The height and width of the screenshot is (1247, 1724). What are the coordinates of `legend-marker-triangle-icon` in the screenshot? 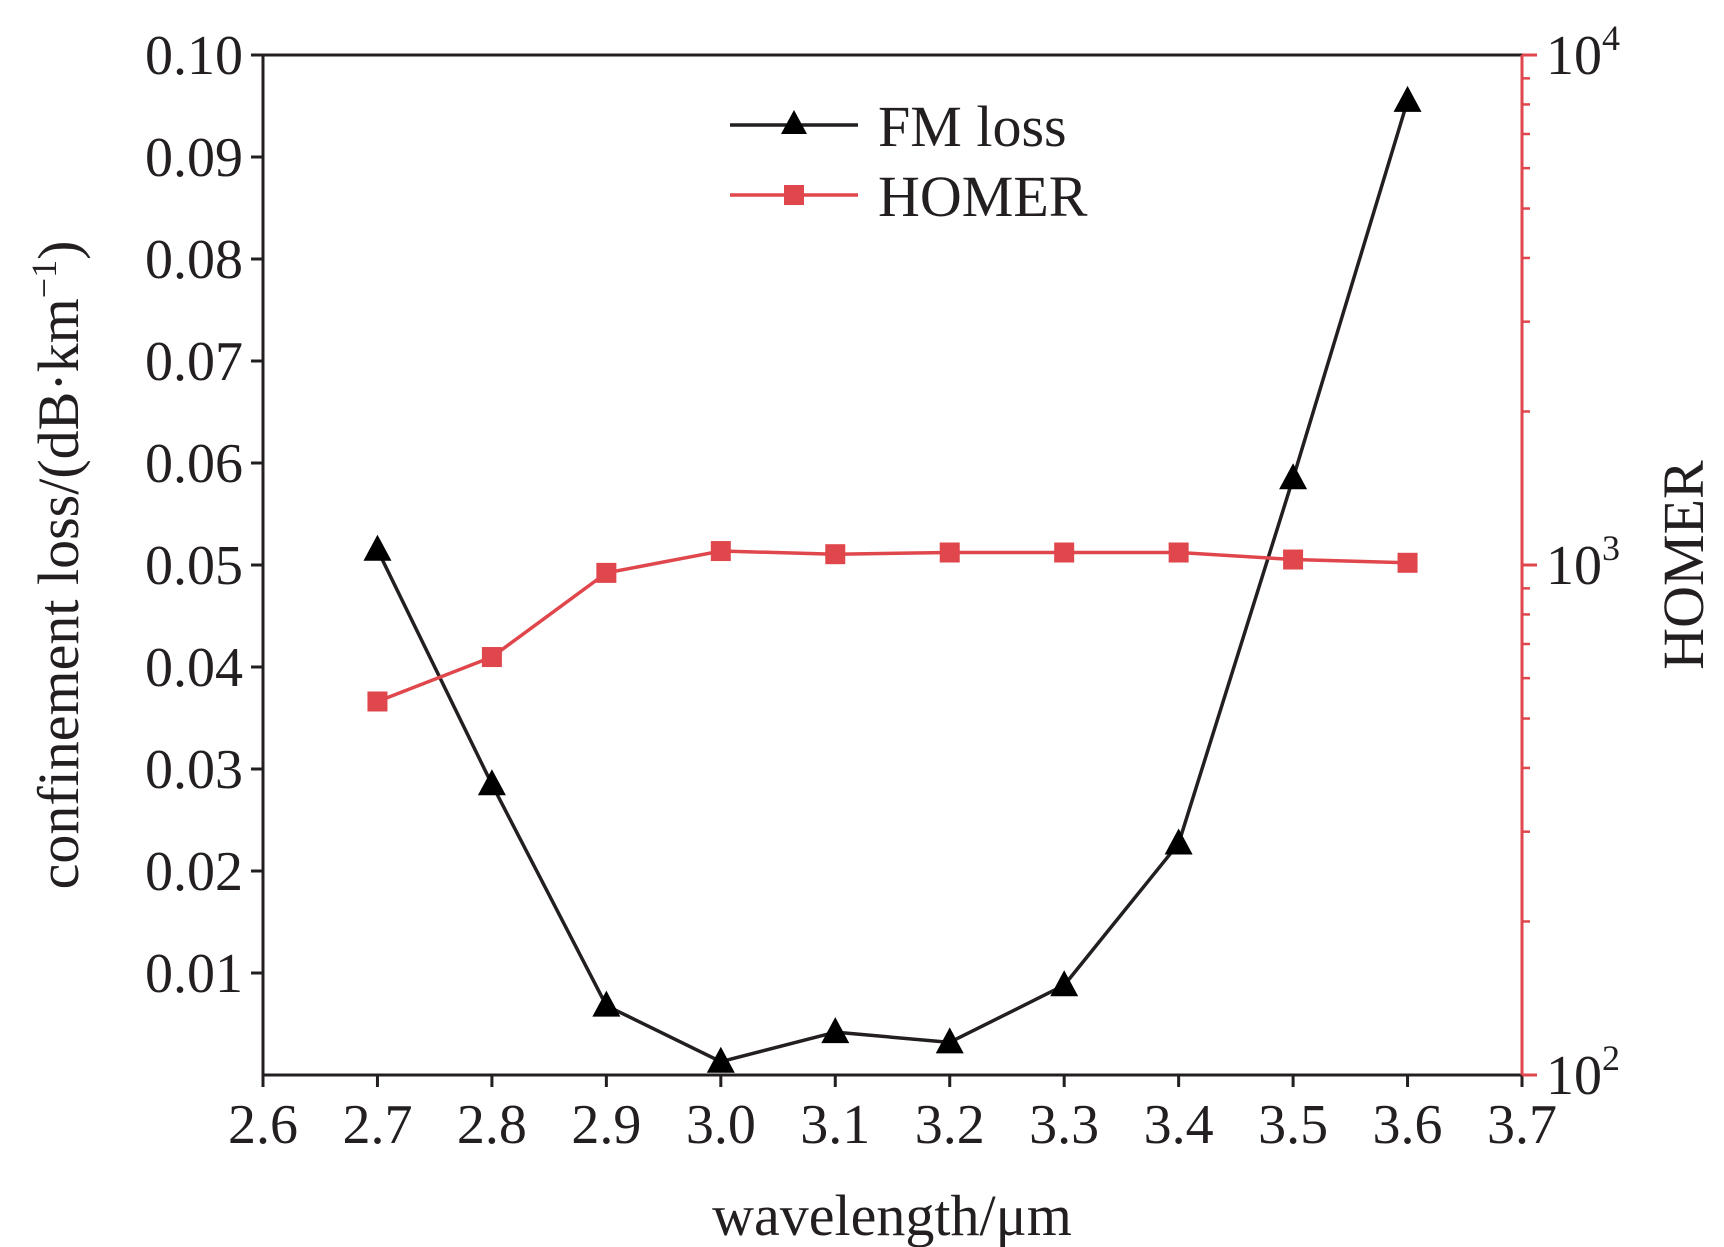 It's located at (794, 122).